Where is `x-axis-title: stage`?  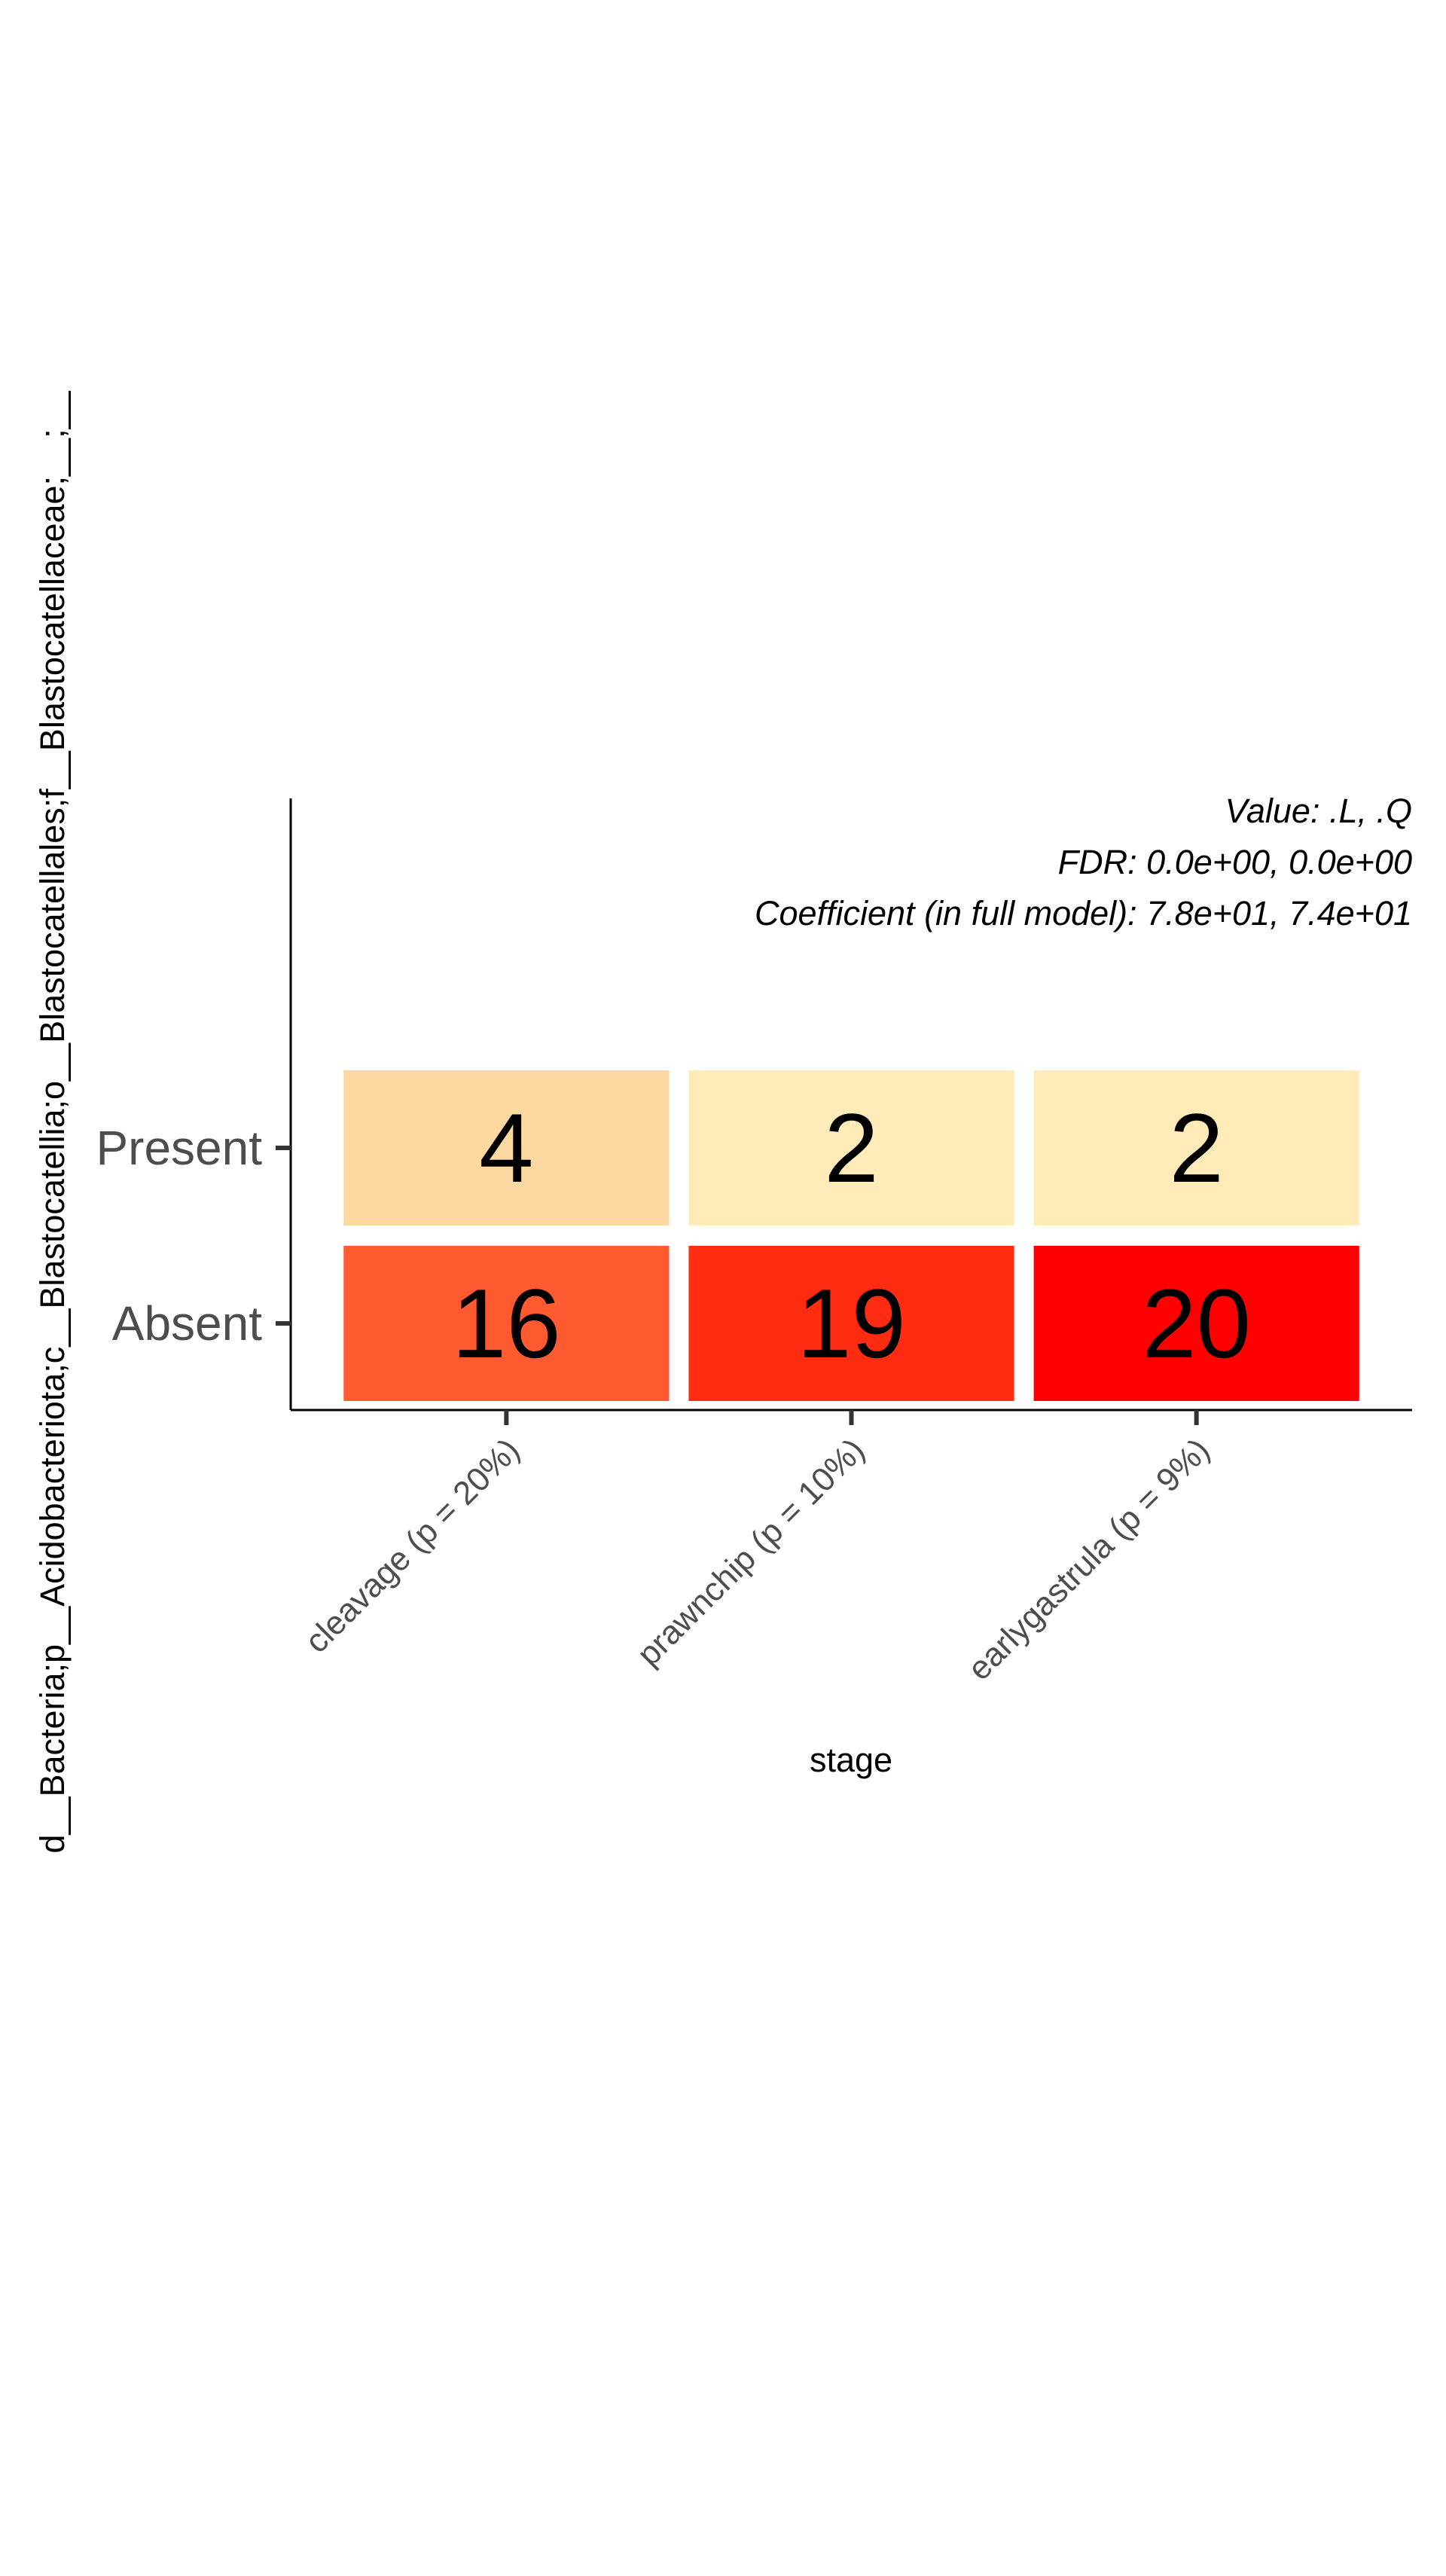 x-axis-title: stage is located at coordinates (851, 1760).